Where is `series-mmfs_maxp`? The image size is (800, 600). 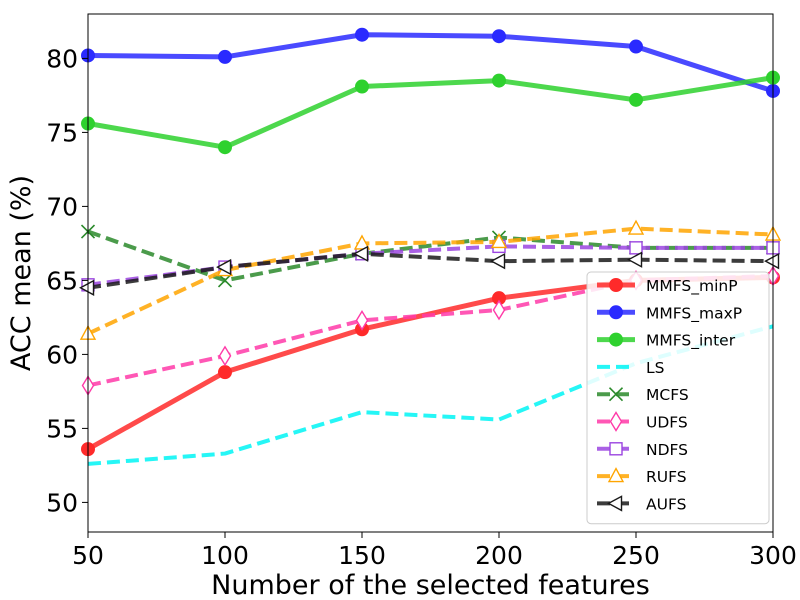
series-mmfs_maxp is located at coordinates (430, 62).